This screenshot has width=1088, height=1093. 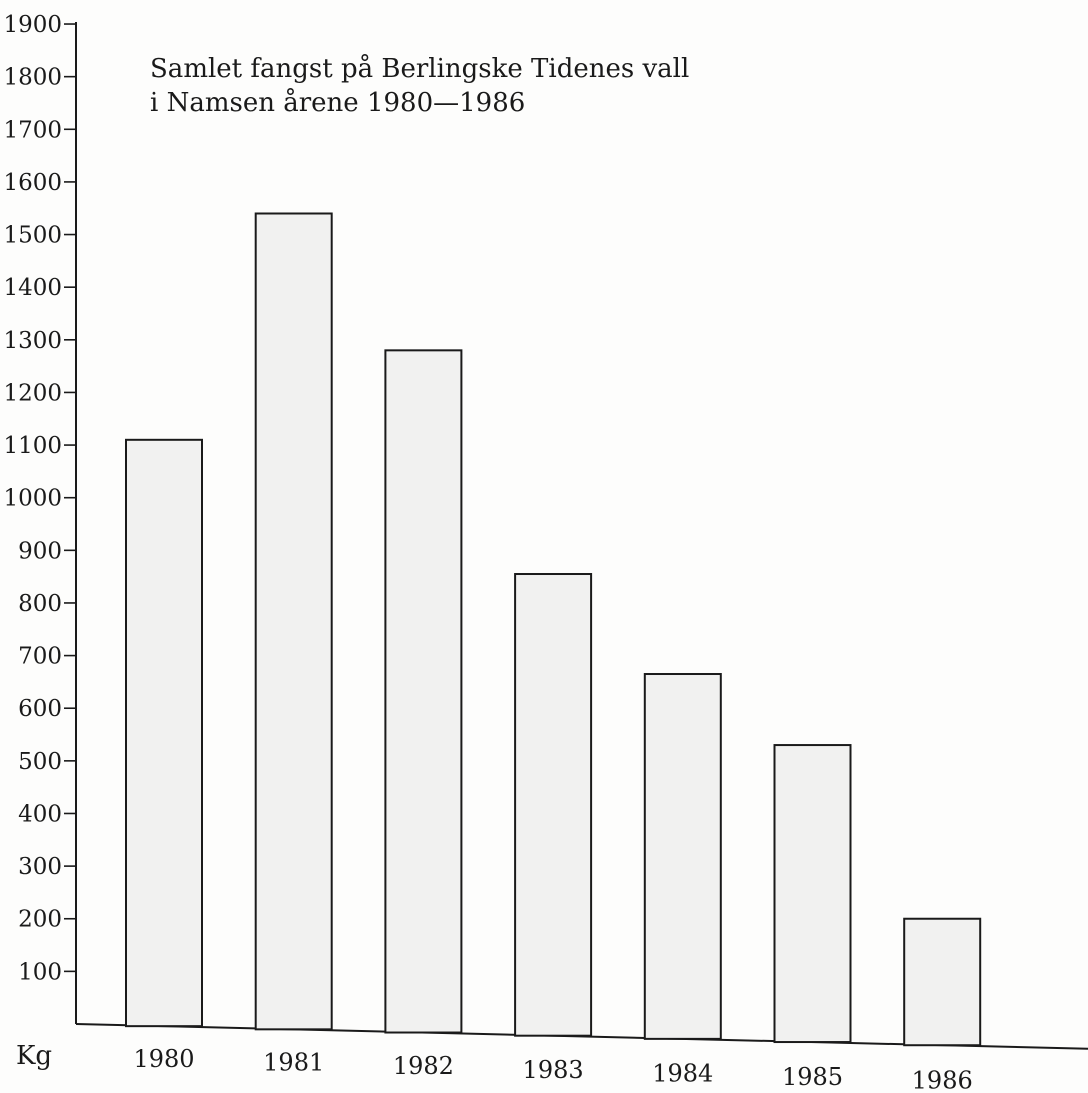 I want to click on bar-1980, so click(x=164, y=733).